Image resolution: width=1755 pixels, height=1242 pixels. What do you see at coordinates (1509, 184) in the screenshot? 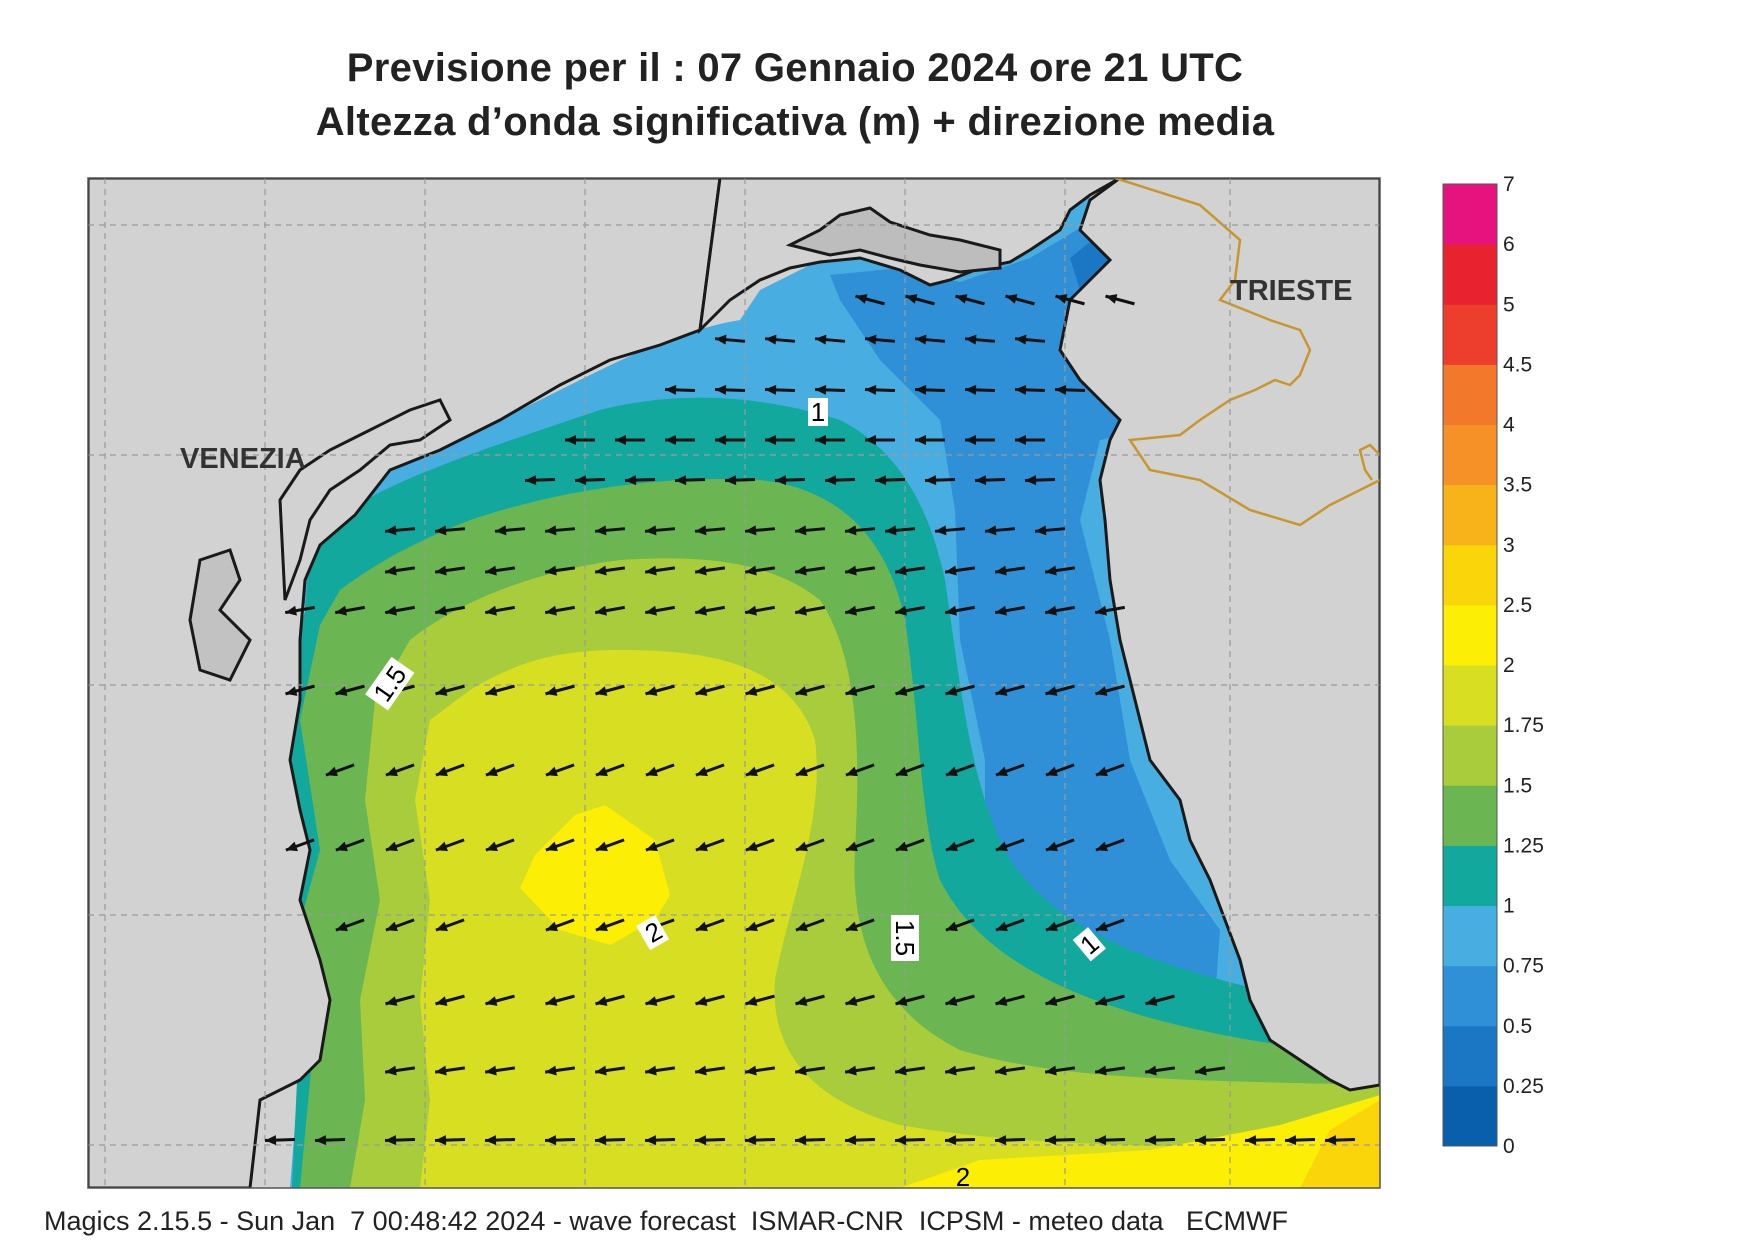
I see `colorbar-tick-label: 7` at bounding box center [1509, 184].